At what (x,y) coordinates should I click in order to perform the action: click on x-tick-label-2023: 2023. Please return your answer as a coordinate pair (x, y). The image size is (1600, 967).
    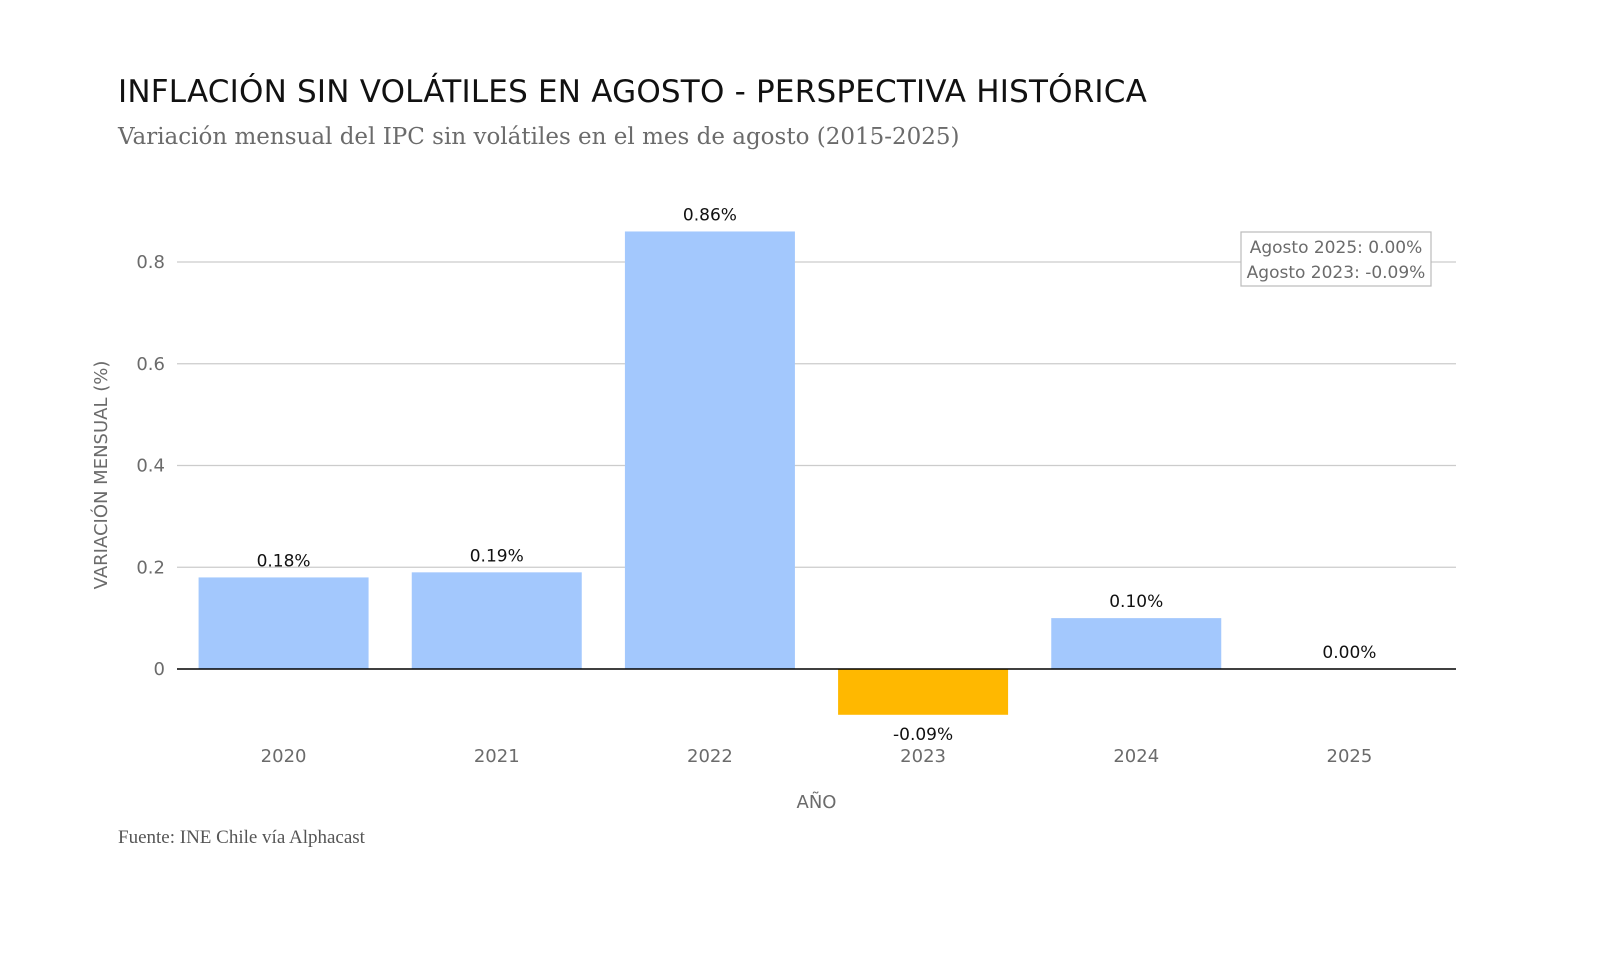
    Looking at the image, I should click on (923, 756).